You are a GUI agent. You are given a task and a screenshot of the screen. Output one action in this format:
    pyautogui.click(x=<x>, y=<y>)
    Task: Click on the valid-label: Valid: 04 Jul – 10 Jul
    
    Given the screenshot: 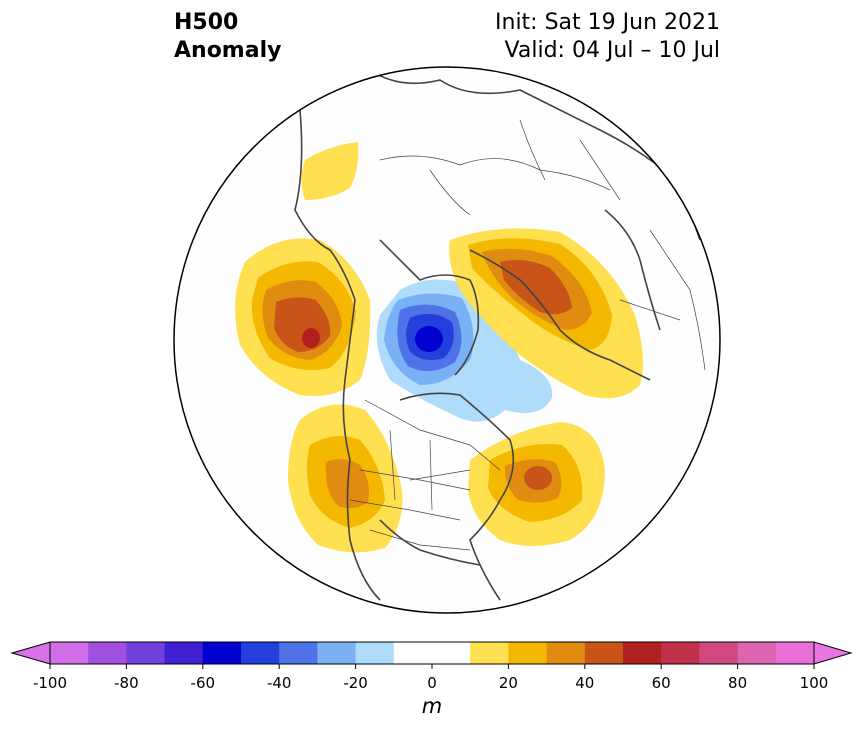 What is the action you would take?
    pyautogui.click(x=612, y=50)
    